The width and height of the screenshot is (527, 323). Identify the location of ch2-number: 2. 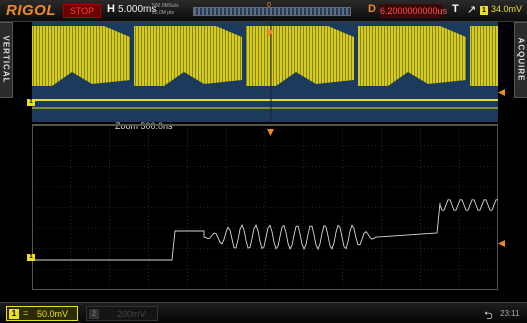
(94, 314).